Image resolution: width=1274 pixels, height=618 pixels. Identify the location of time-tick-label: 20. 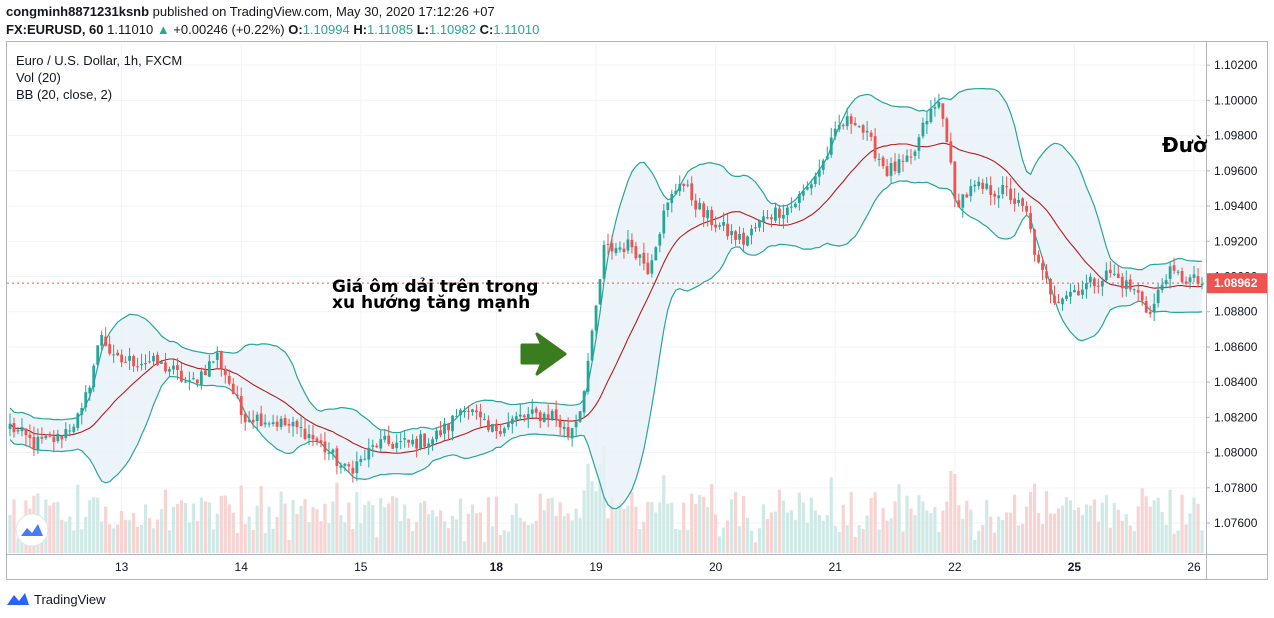
(716, 567).